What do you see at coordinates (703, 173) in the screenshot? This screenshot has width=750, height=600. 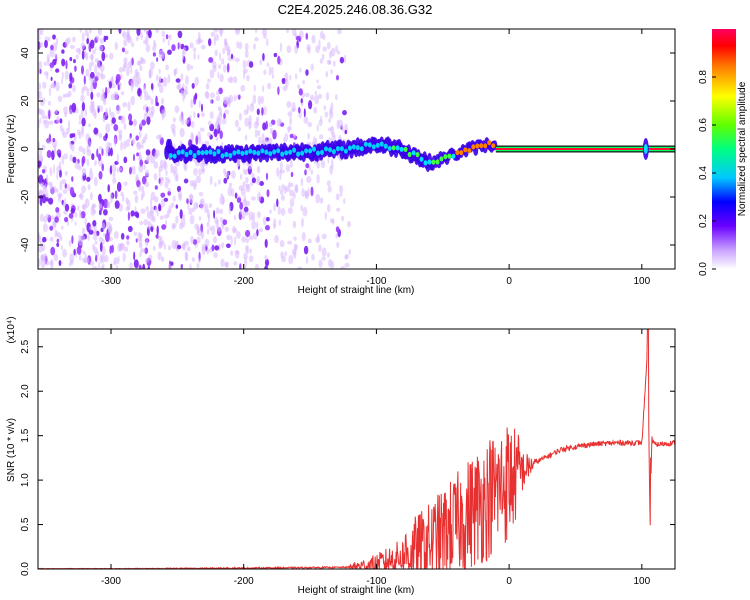 I see `colorbar-tick-label: 0.4` at bounding box center [703, 173].